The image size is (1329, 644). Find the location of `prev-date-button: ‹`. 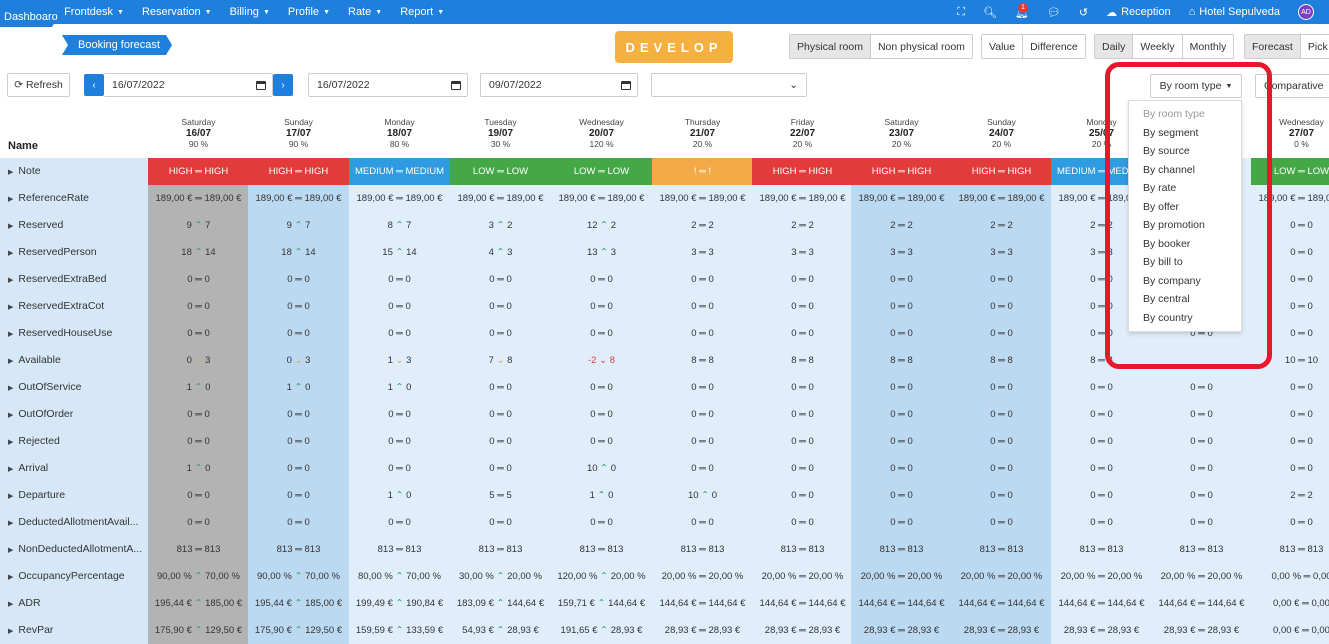

prev-date-button: ‹ is located at coordinates (94, 85).